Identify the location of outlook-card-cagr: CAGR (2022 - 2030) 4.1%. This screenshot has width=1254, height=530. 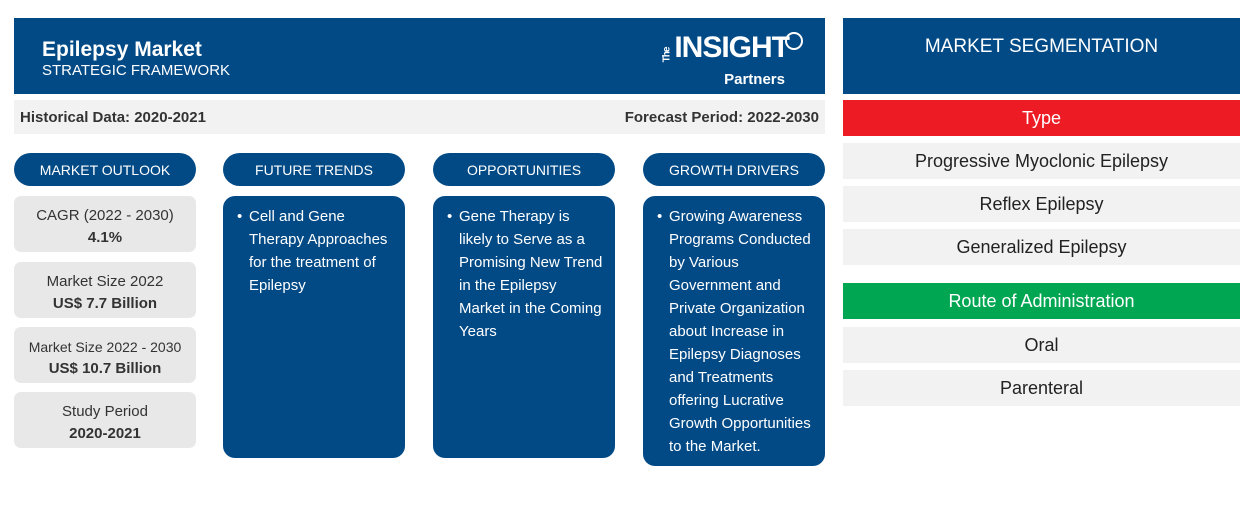
(105, 224).